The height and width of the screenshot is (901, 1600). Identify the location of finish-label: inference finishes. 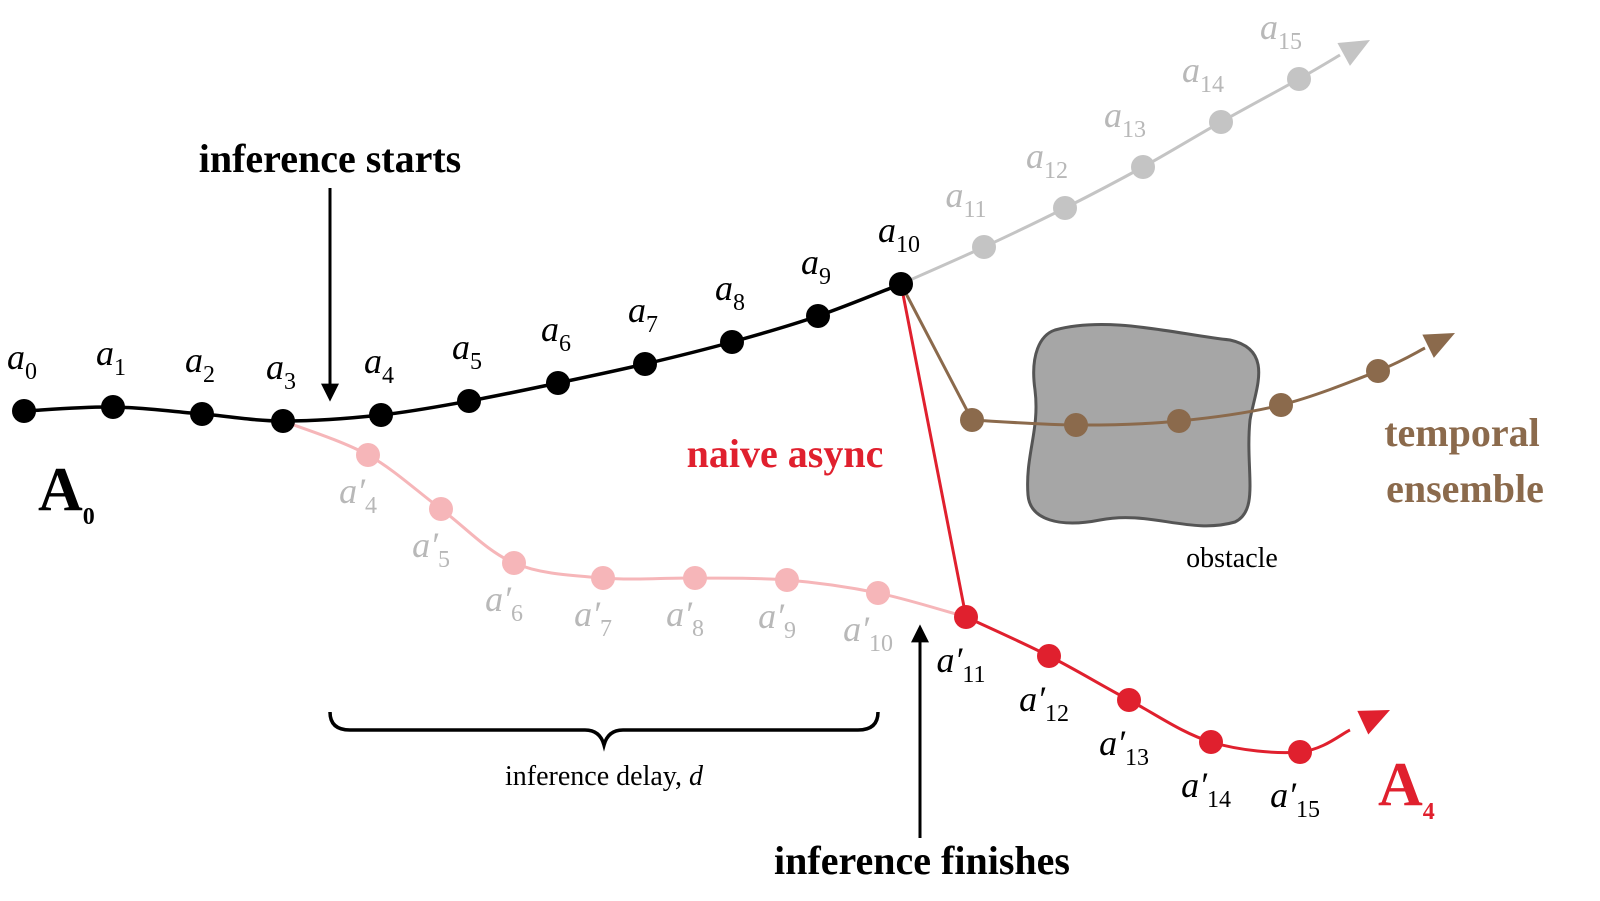
(922, 860).